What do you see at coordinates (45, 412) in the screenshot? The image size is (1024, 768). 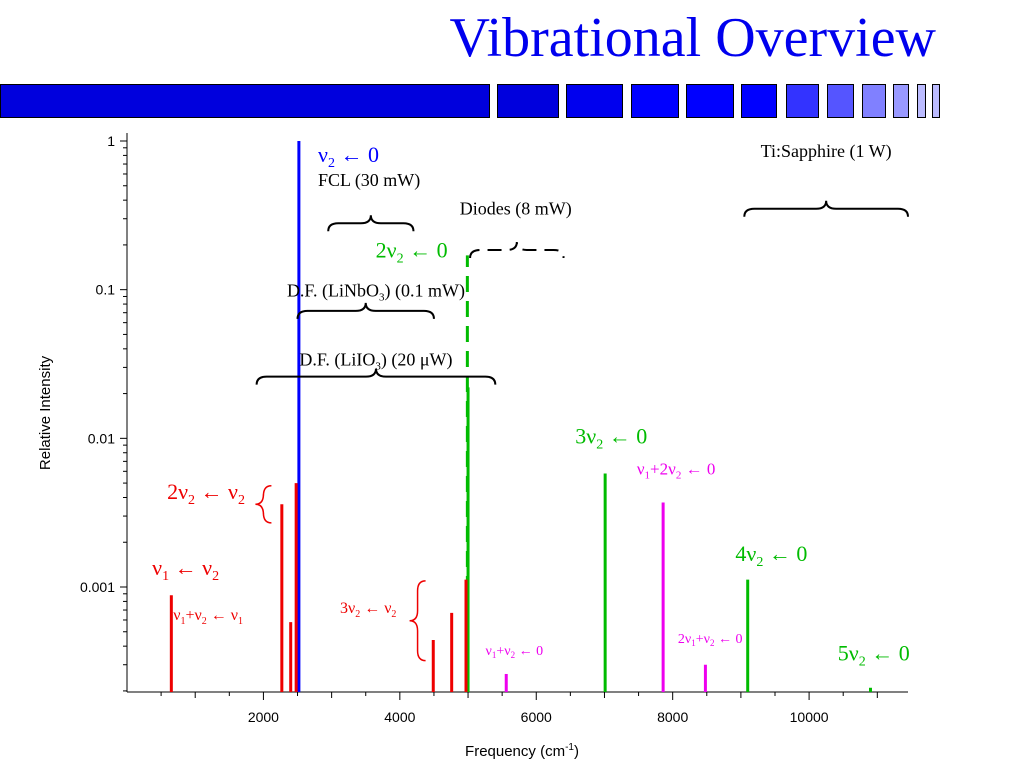 I see `y-axis-label: Relative Intensity` at bounding box center [45, 412].